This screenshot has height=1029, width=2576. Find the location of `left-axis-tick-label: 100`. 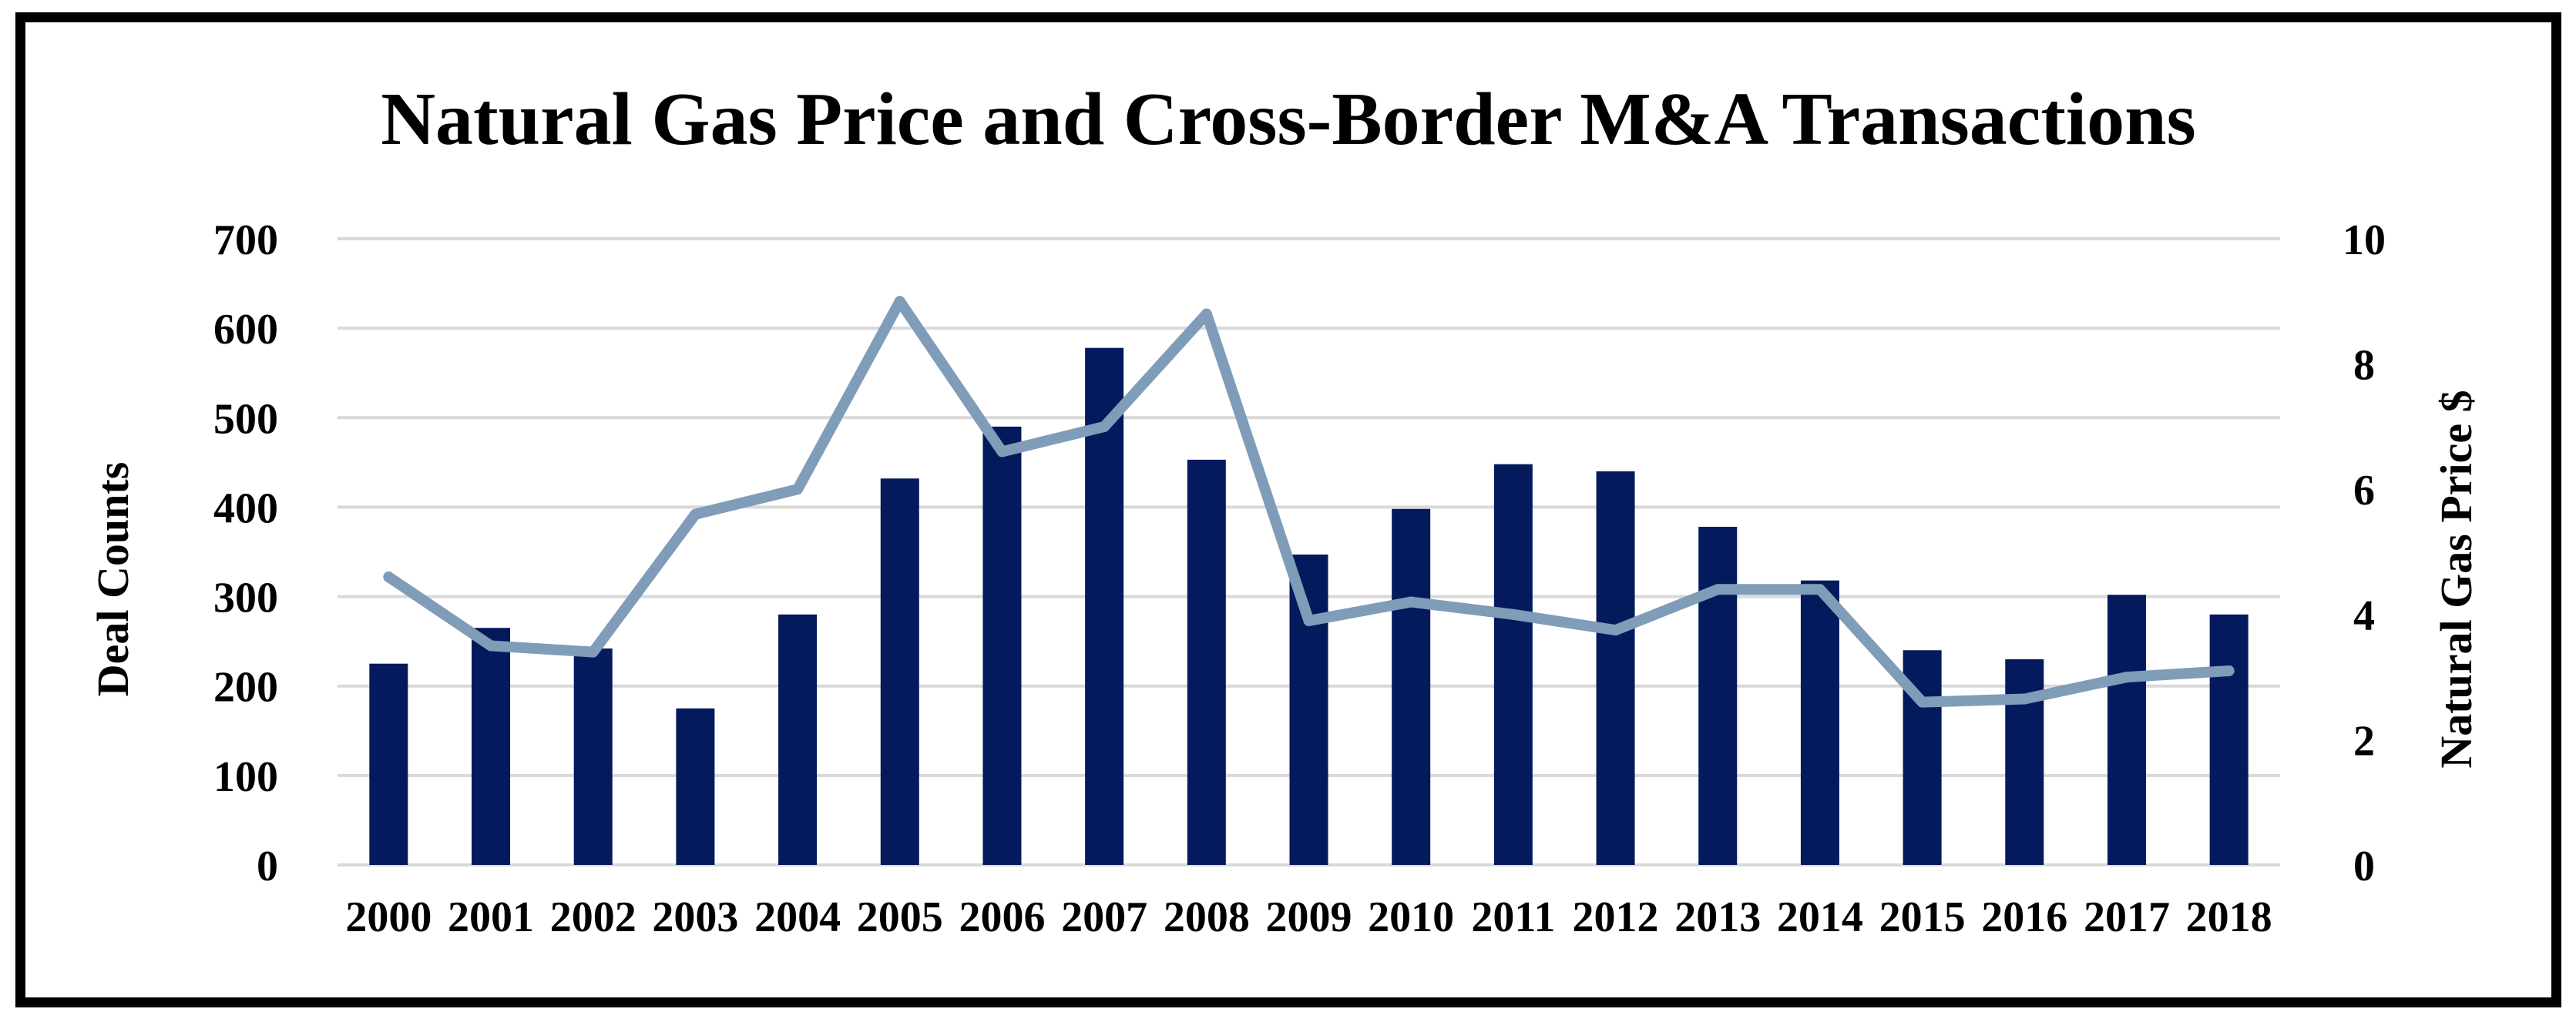

left-axis-tick-label: 100 is located at coordinates (245, 777).